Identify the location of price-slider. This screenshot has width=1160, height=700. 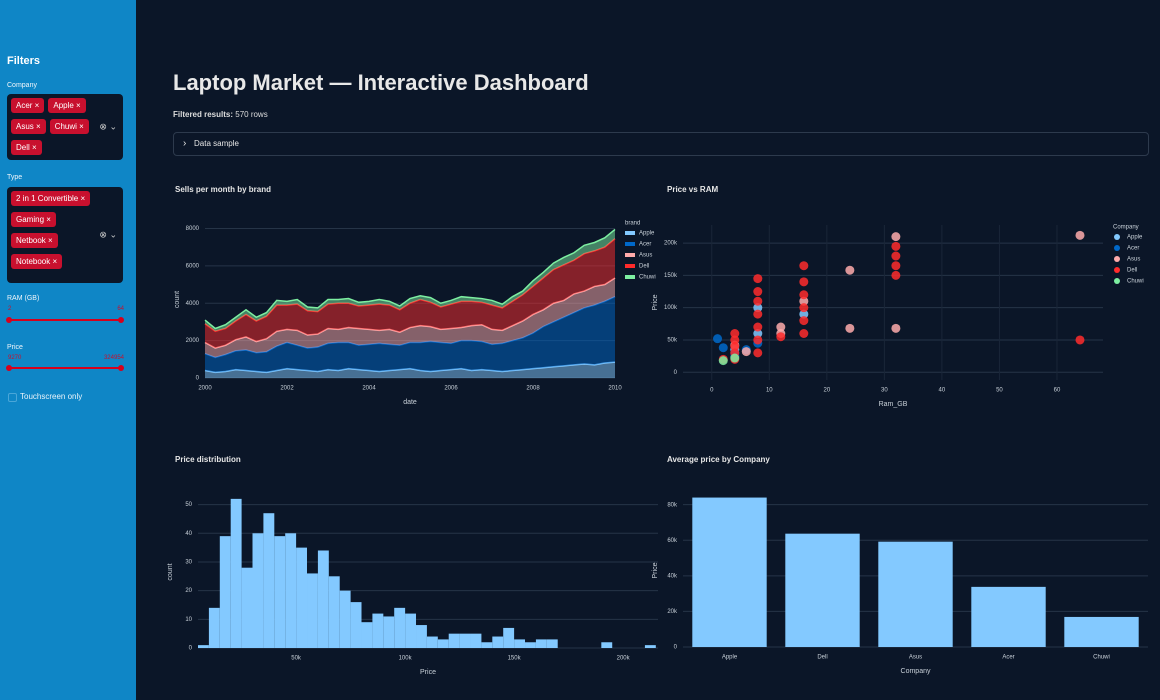
(65, 368).